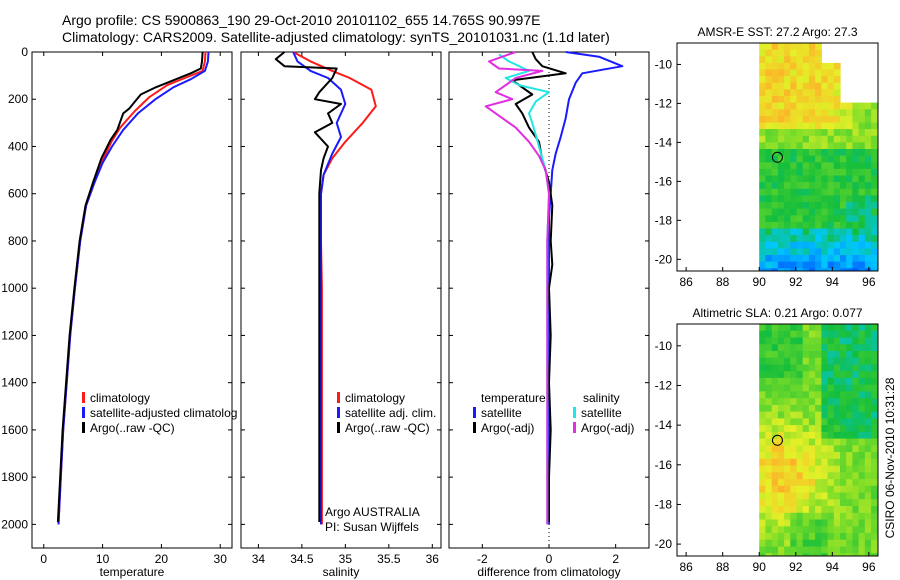 The width and height of the screenshot is (900, 580). Describe the element at coordinates (319, 288) in the screenshot. I see `series-satellite` at that location.